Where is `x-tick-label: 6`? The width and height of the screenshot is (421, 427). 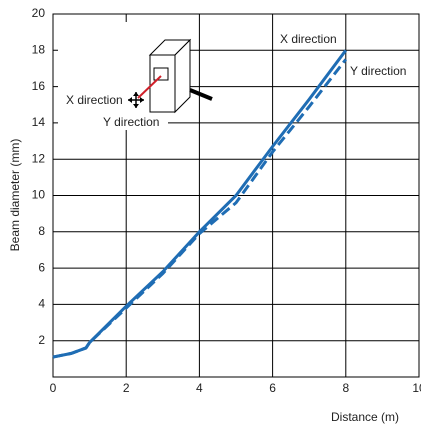 x-tick-label: 6 is located at coordinates (272, 388).